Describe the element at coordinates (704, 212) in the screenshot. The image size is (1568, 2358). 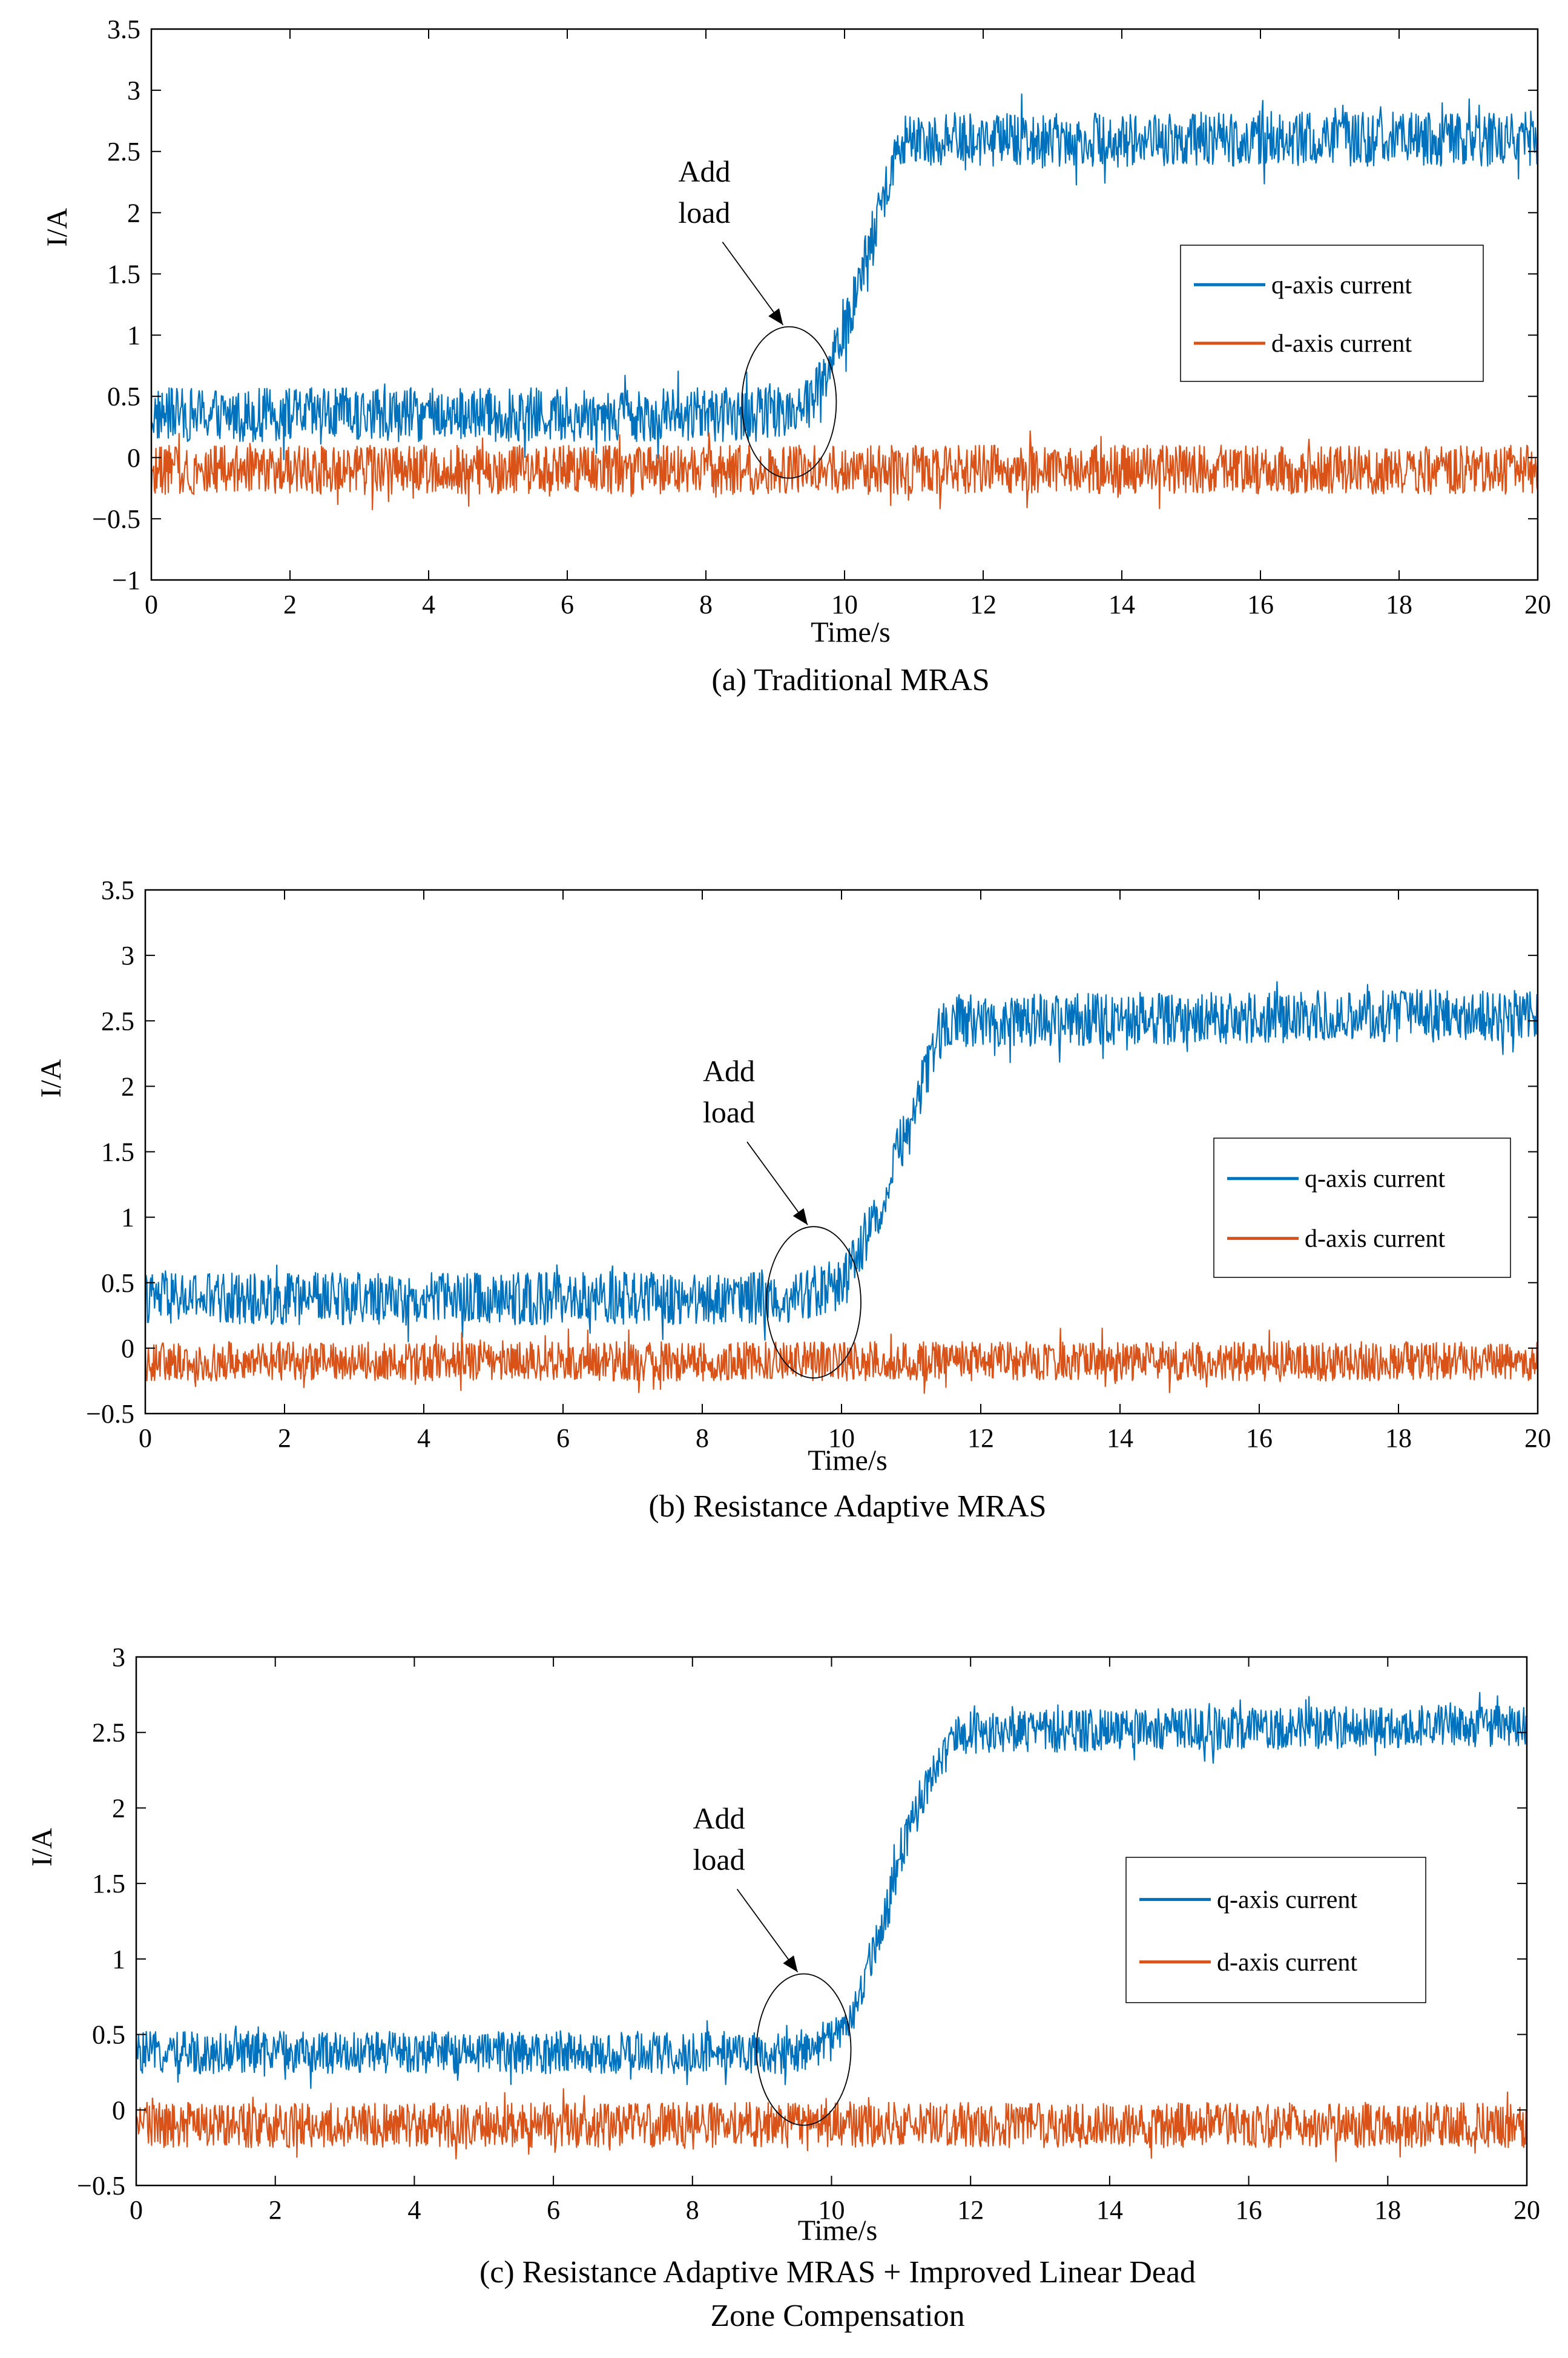
I see `annotation-text-a-2: load` at that location.